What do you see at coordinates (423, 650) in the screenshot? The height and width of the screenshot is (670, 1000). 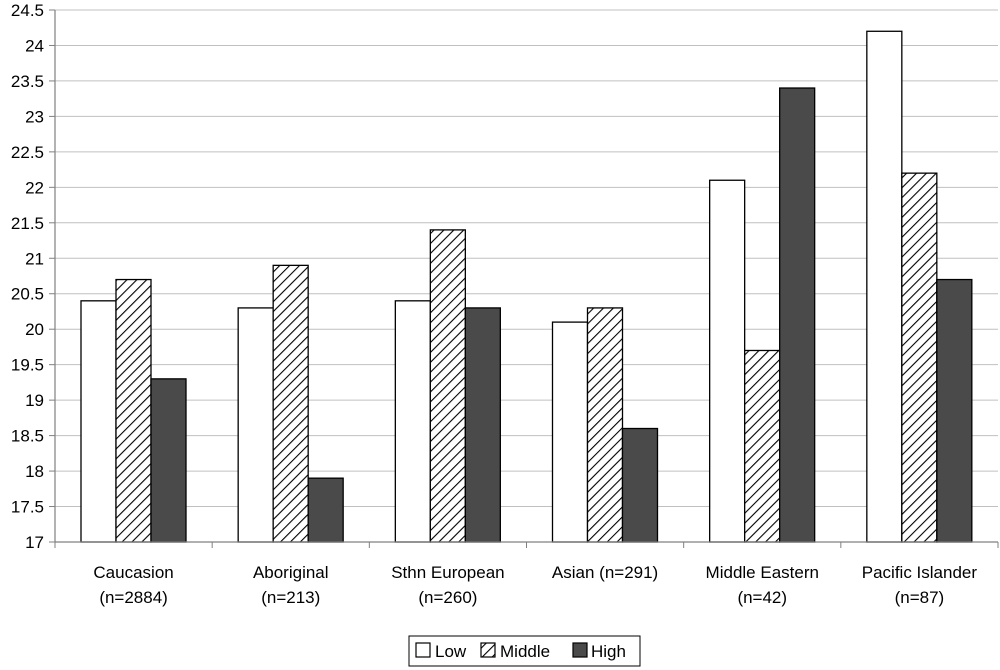 I see `legend-swatch-low` at bounding box center [423, 650].